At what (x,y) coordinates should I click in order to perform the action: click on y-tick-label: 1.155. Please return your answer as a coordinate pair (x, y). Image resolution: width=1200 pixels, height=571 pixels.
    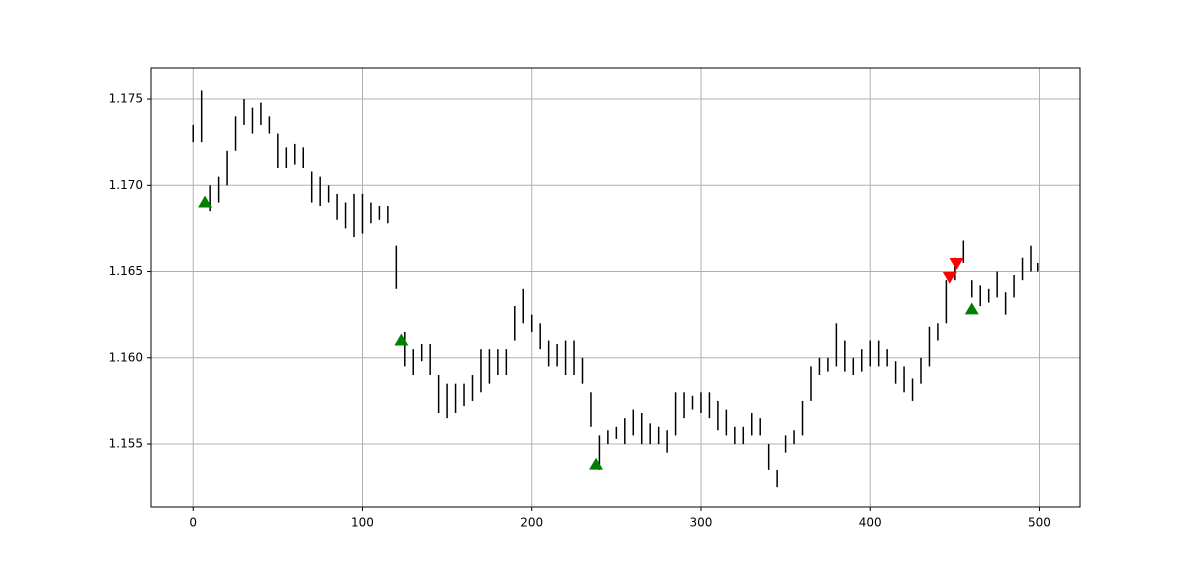
    Looking at the image, I should click on (126, 444).